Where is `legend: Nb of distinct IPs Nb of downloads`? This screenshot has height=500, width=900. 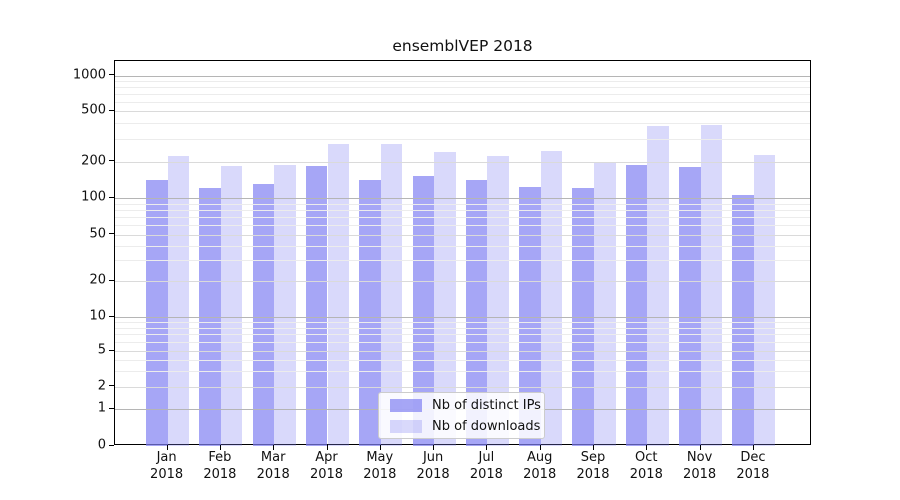 legend: Nb of distinct IPs Nb of downloads is located at coordinates (461, 415).